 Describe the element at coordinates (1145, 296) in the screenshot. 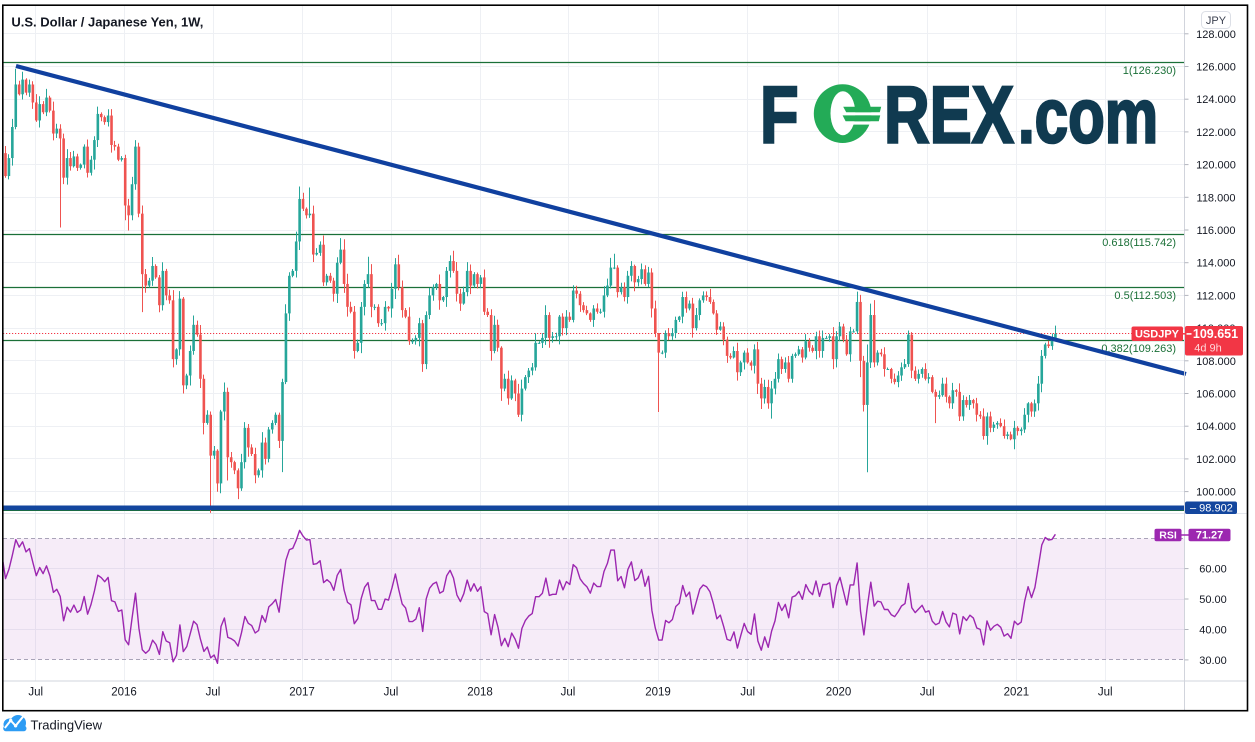

I see `svg-text: 0.5(112.503)` at that location.